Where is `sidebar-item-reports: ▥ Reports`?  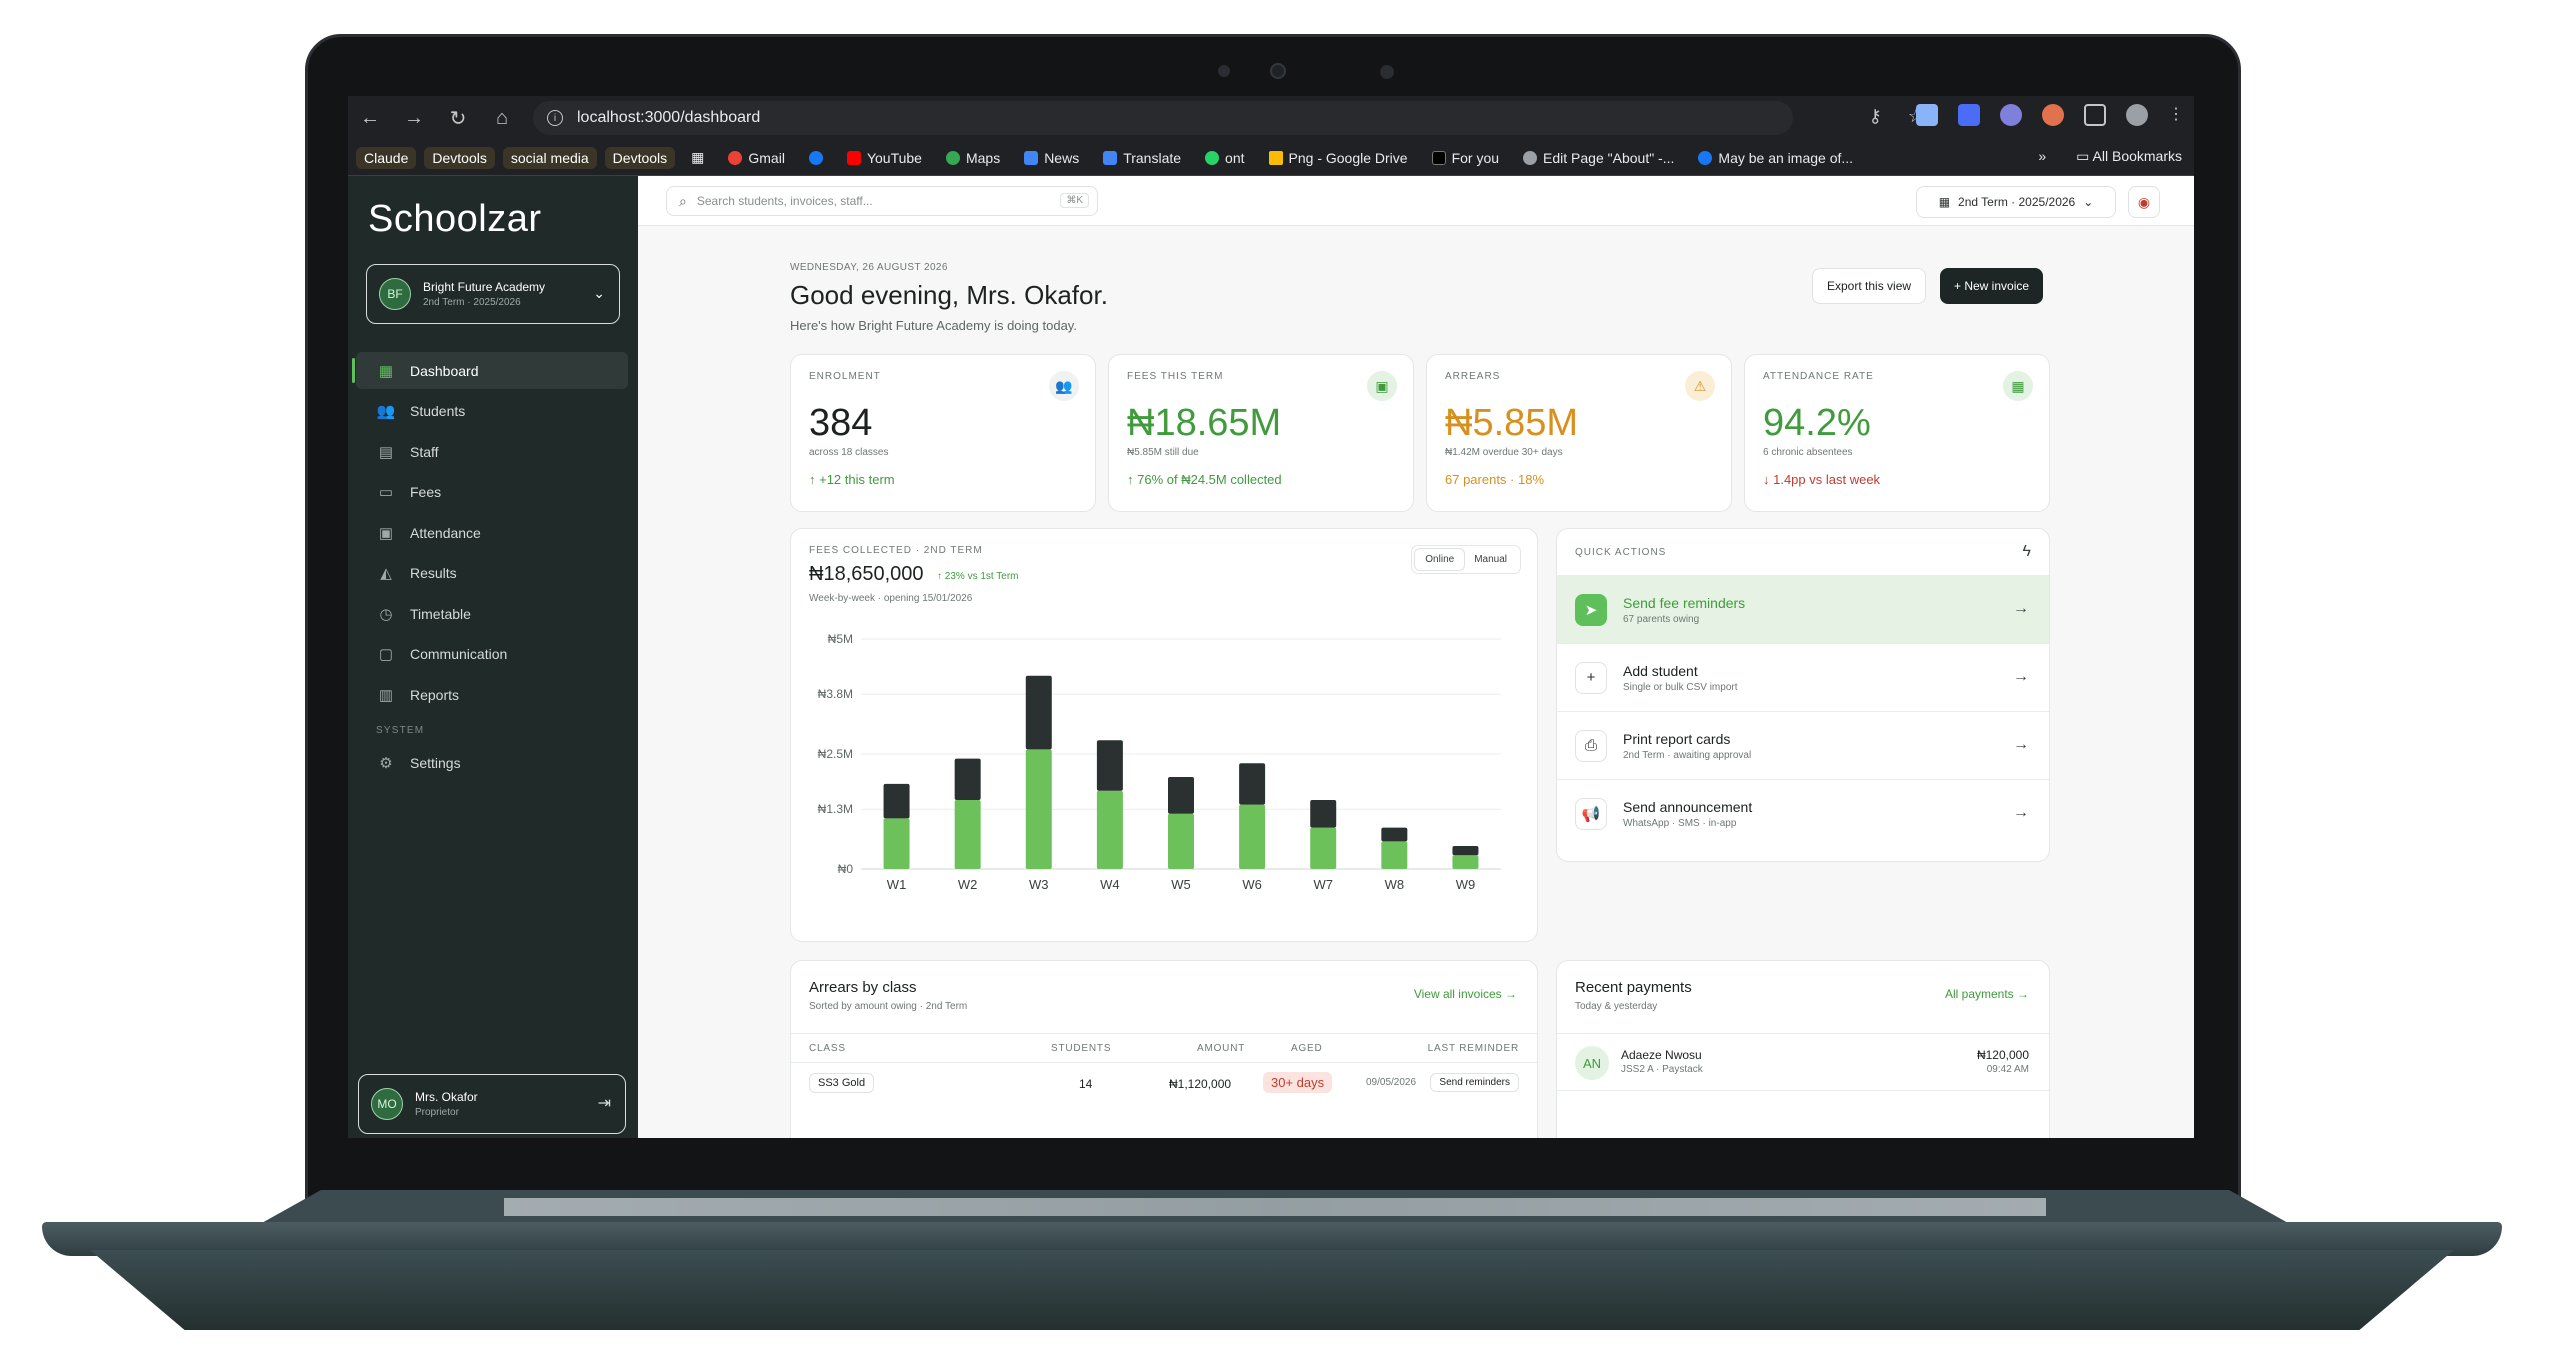 sidebar-item-reports: ▥ Reports is located at coordinates (492, 694).